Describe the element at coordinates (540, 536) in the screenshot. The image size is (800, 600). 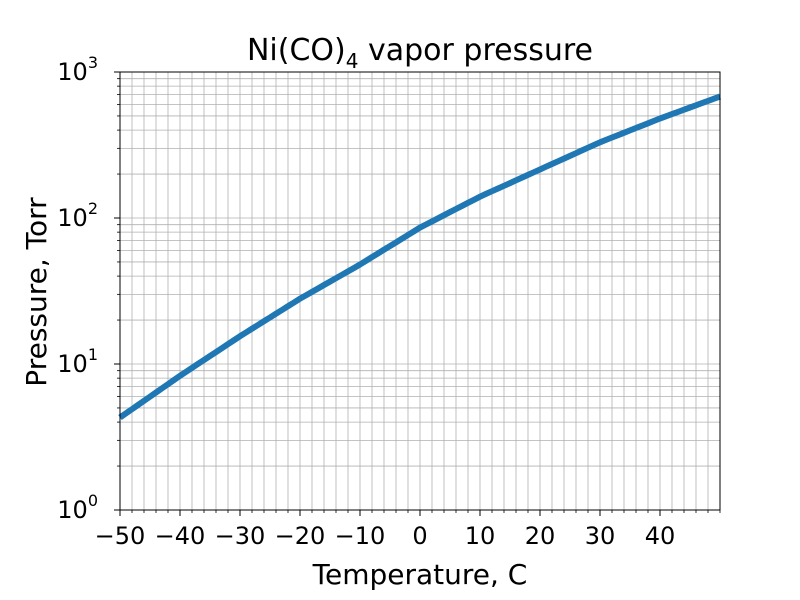
I see `x-tick-label: 20` at that location.